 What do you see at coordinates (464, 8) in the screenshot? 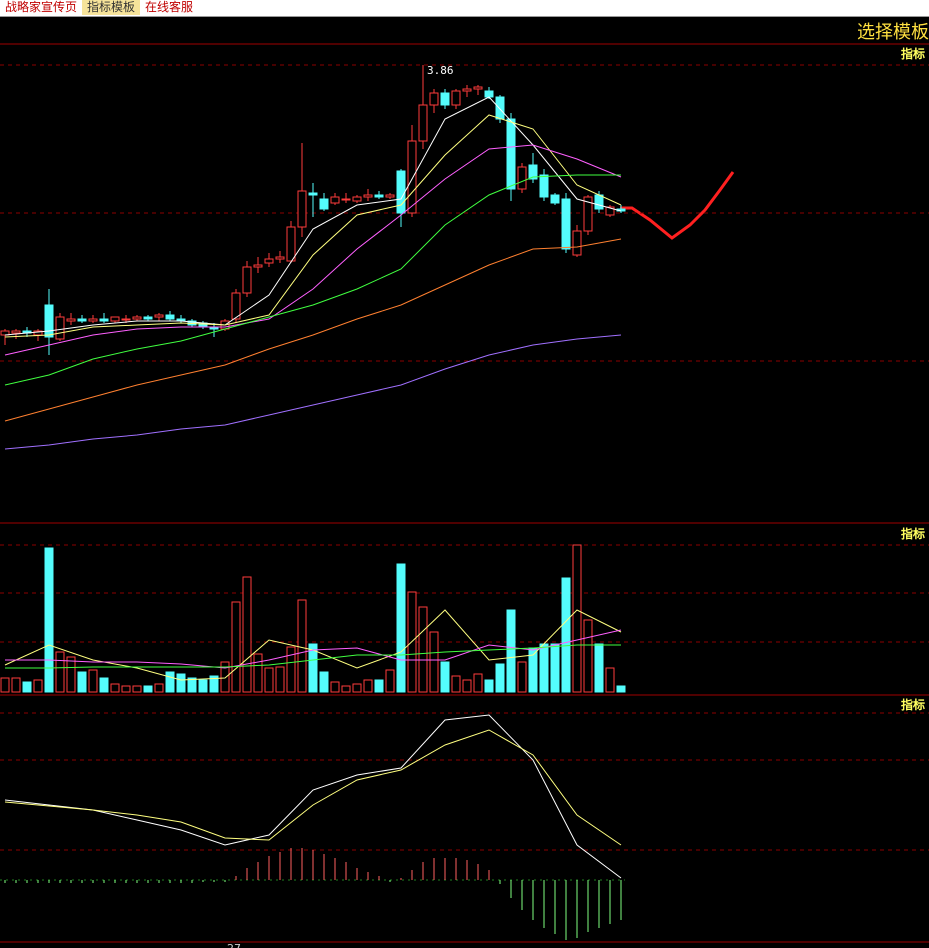
I see `tab-bar: 战略家宣传页 指标模板 在线客服` at bounding box center [464, 8].